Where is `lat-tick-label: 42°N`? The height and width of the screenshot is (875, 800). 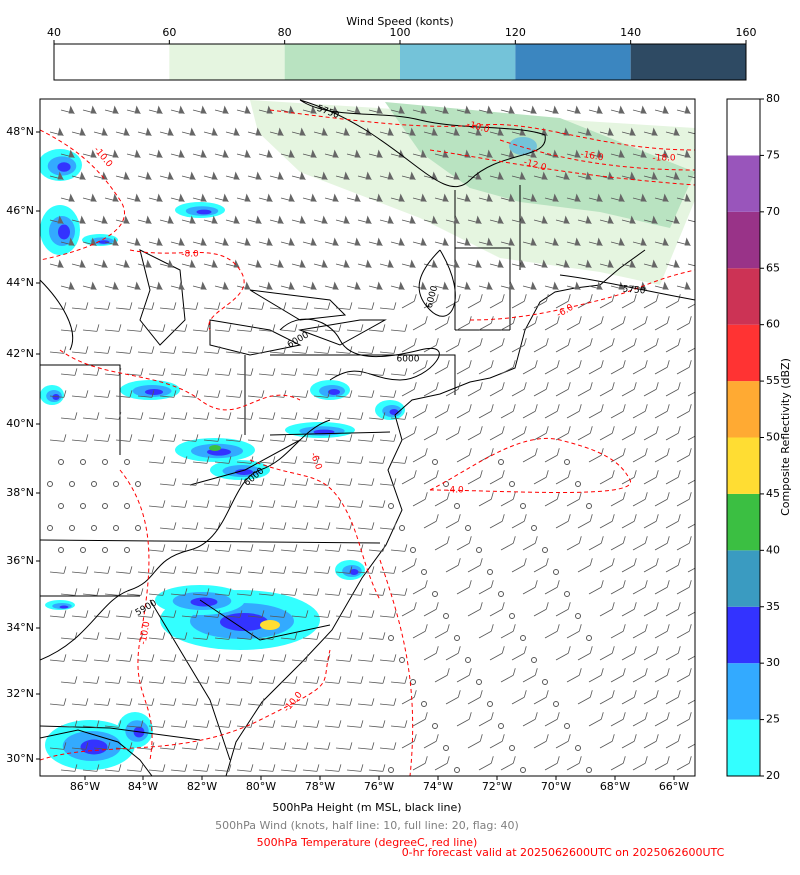
lat-tick-label: 42°N is located at coordinates (20, 353).